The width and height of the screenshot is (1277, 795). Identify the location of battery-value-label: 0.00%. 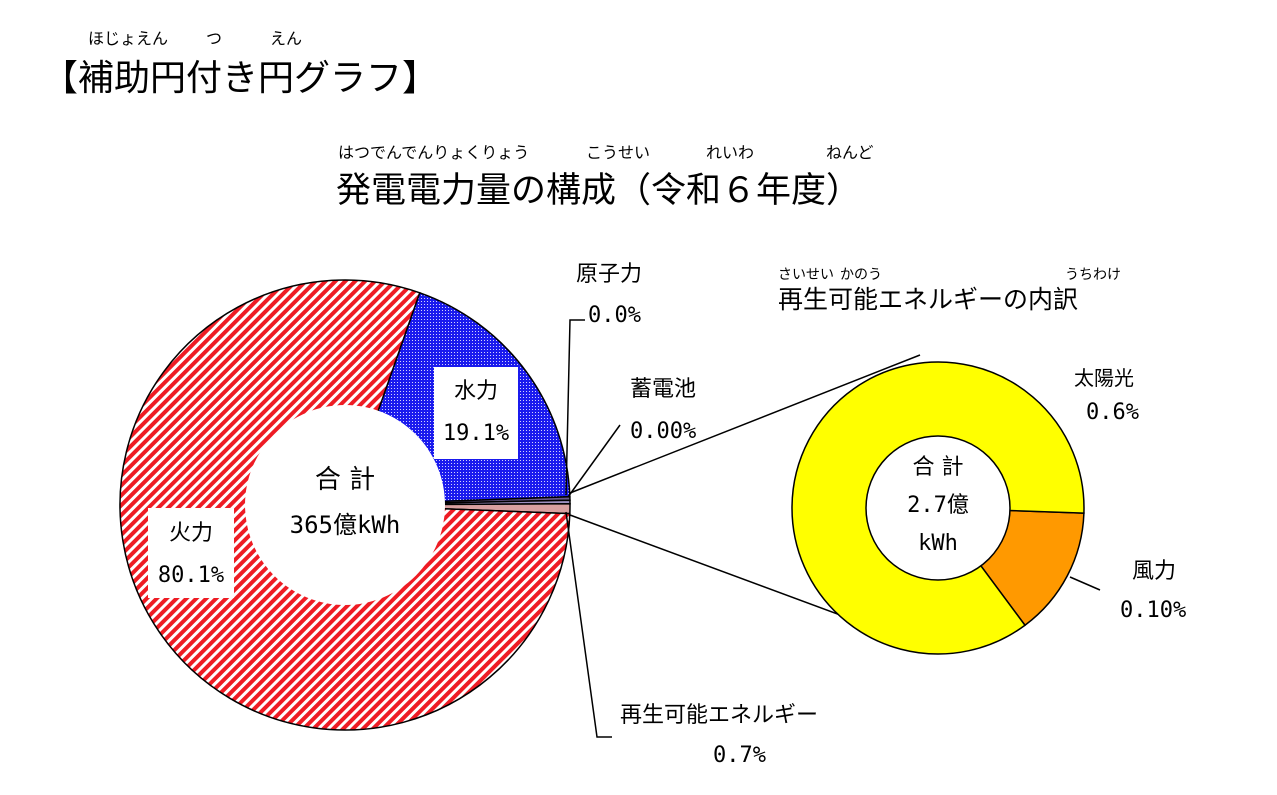
(663, 431).